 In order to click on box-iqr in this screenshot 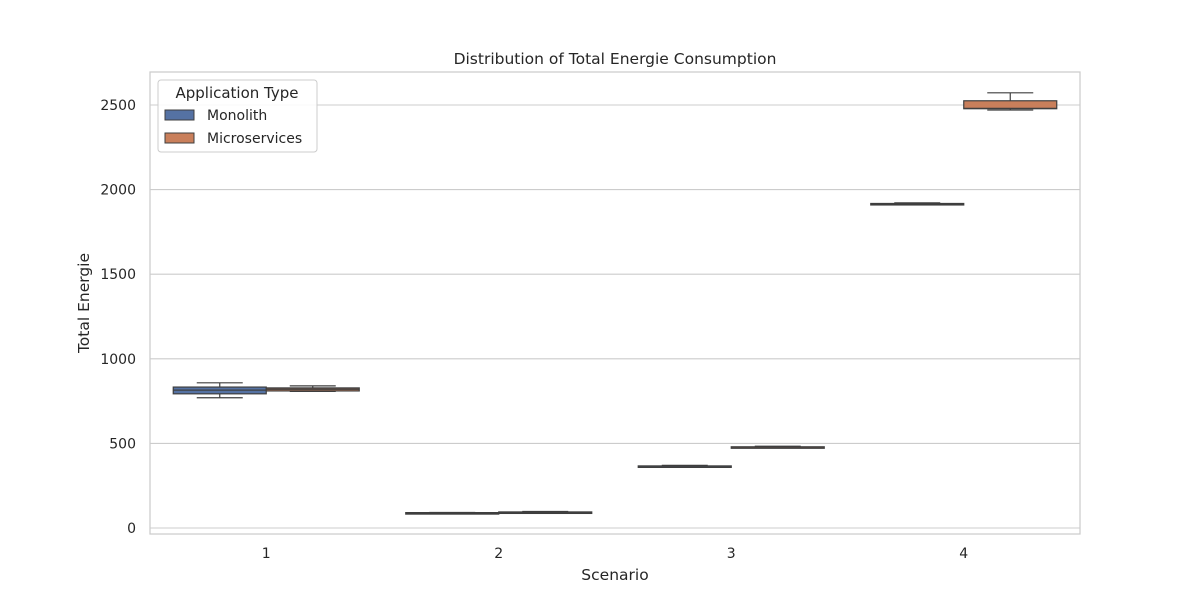, I will do `click(1010, 105)`.